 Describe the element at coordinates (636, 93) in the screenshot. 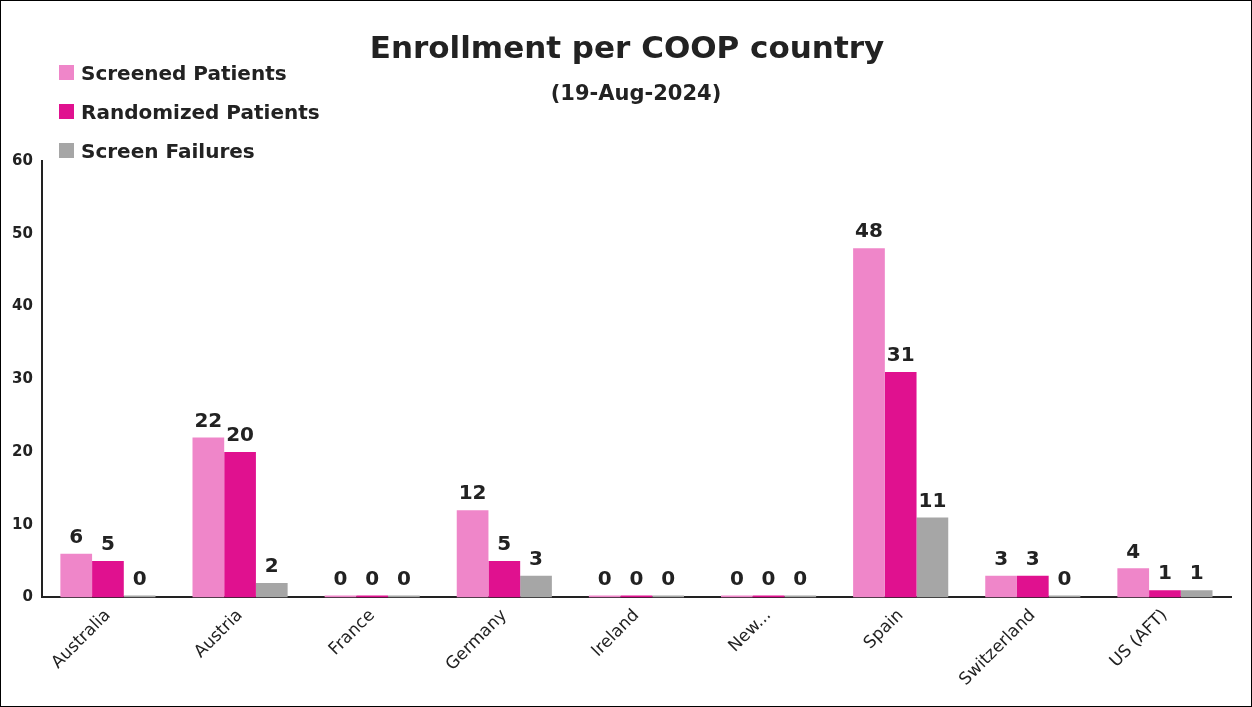

I see `chart-subtitle: (19-Aug-2024)` at that location.